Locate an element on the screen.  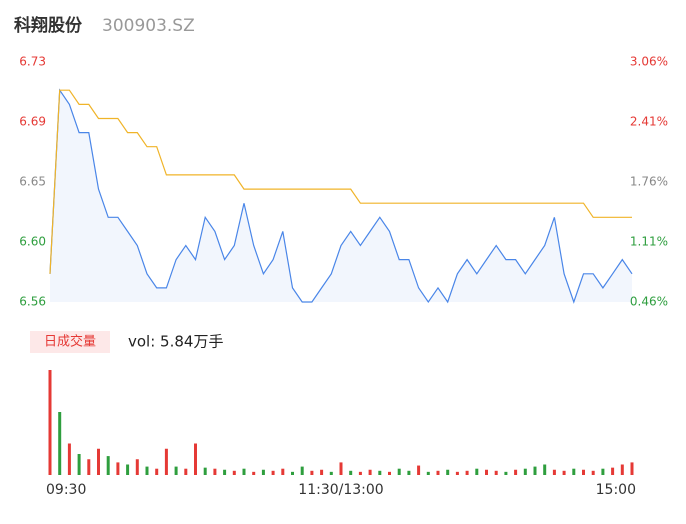
volume-badge is located at coordinates (70, 342).